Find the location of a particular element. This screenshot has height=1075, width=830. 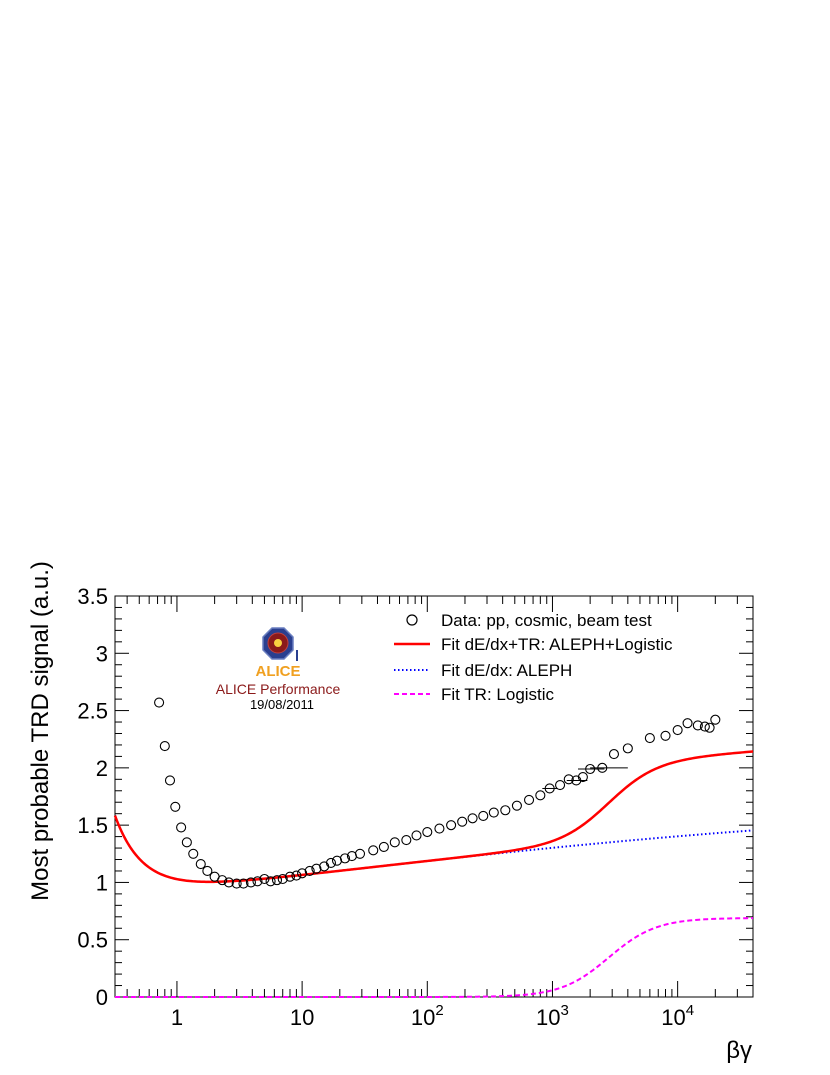

x-tick-labels: 1 10 10² 10³ 10⁴ is located at coordinates (432, 1016).